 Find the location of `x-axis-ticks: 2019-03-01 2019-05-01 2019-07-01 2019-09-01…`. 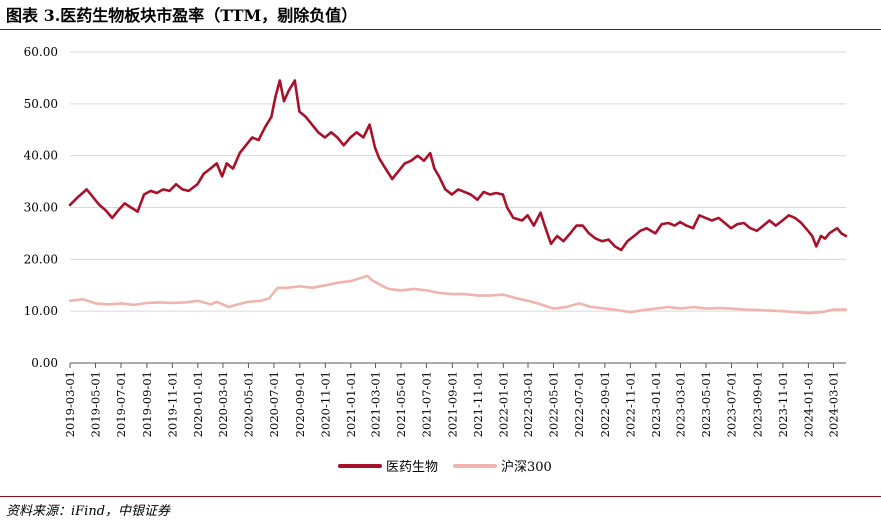

x-axis-ticks: 2019-03-01 2019-05-01 2019-07-01 2019-09-01… is located at coordinates (451, 400).